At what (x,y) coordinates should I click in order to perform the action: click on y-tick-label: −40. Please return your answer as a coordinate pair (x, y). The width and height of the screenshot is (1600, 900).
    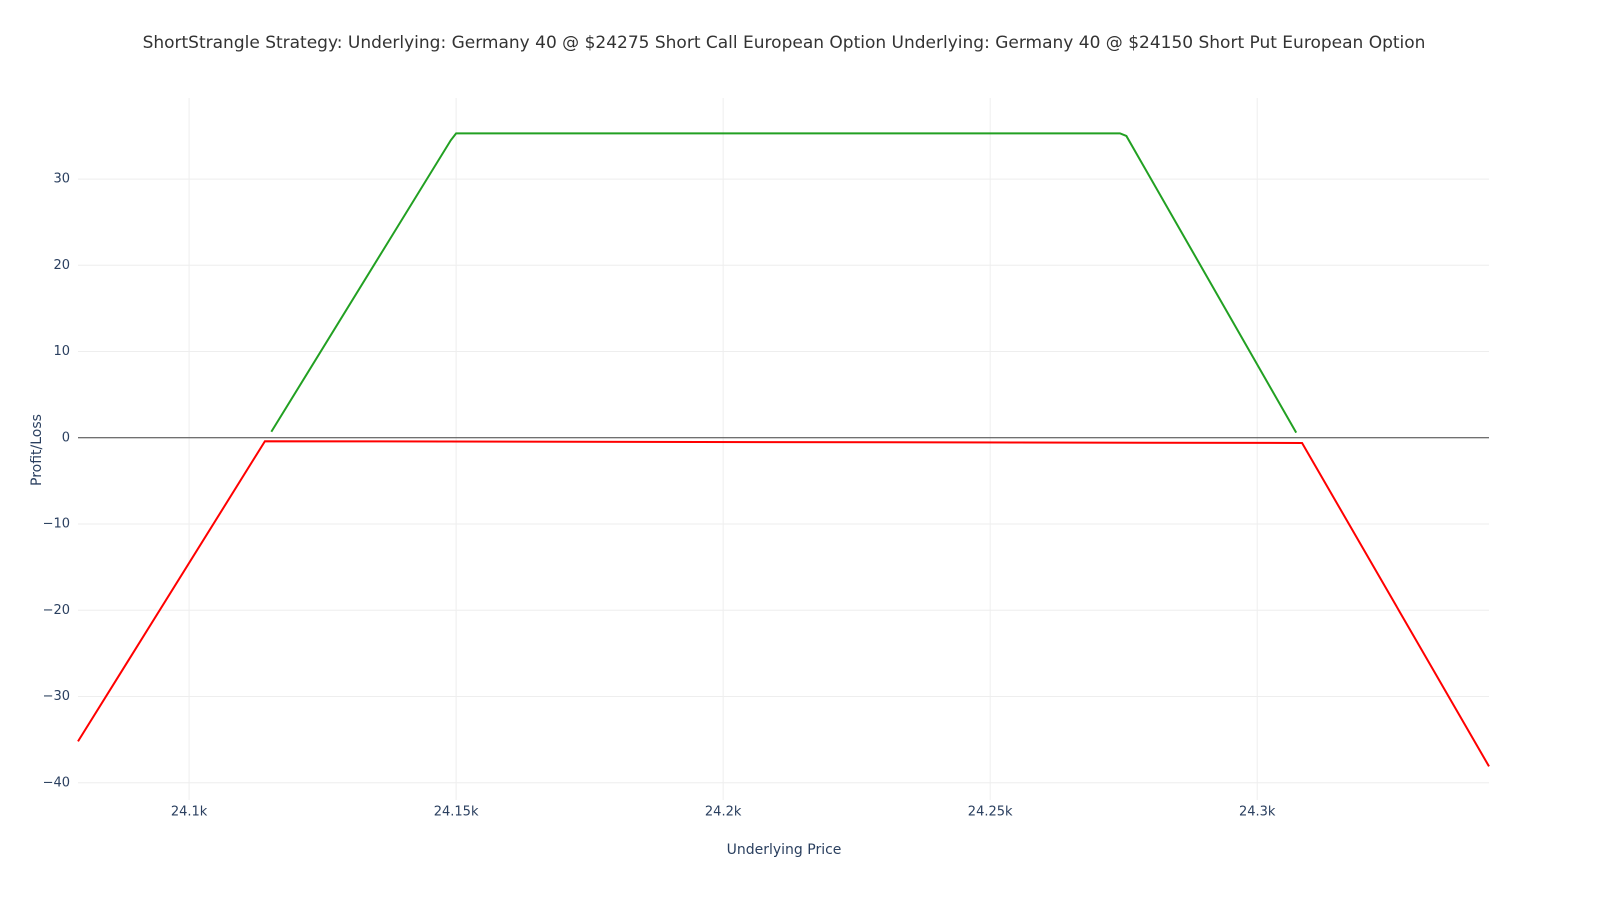
    Looking at the image, I should click on (56, 782).